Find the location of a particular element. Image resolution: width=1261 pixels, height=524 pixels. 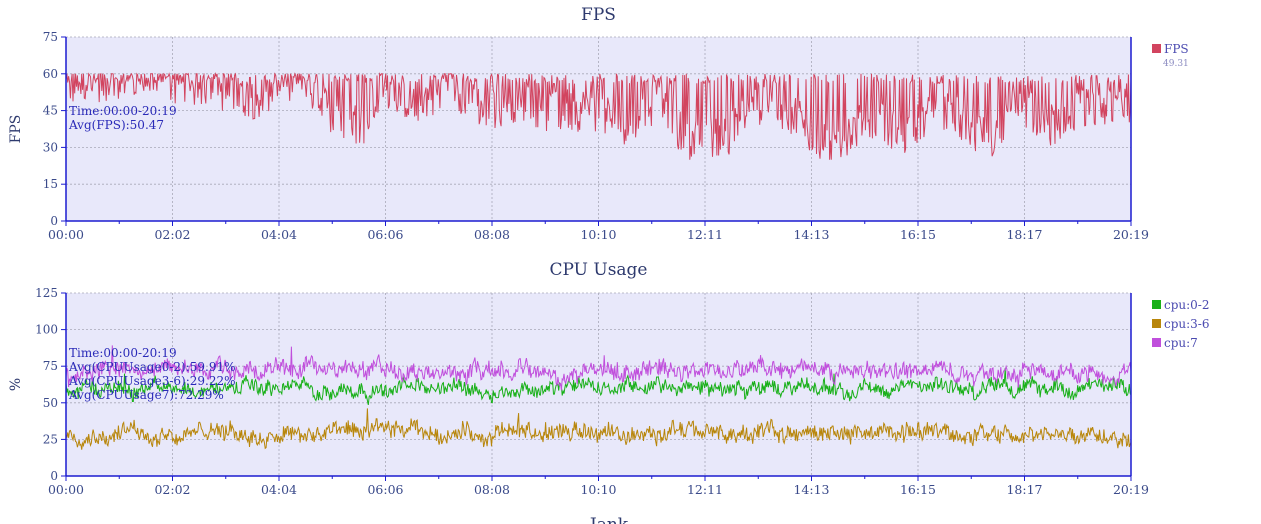

y-axis-label: % is located at coordinates (16, 384).